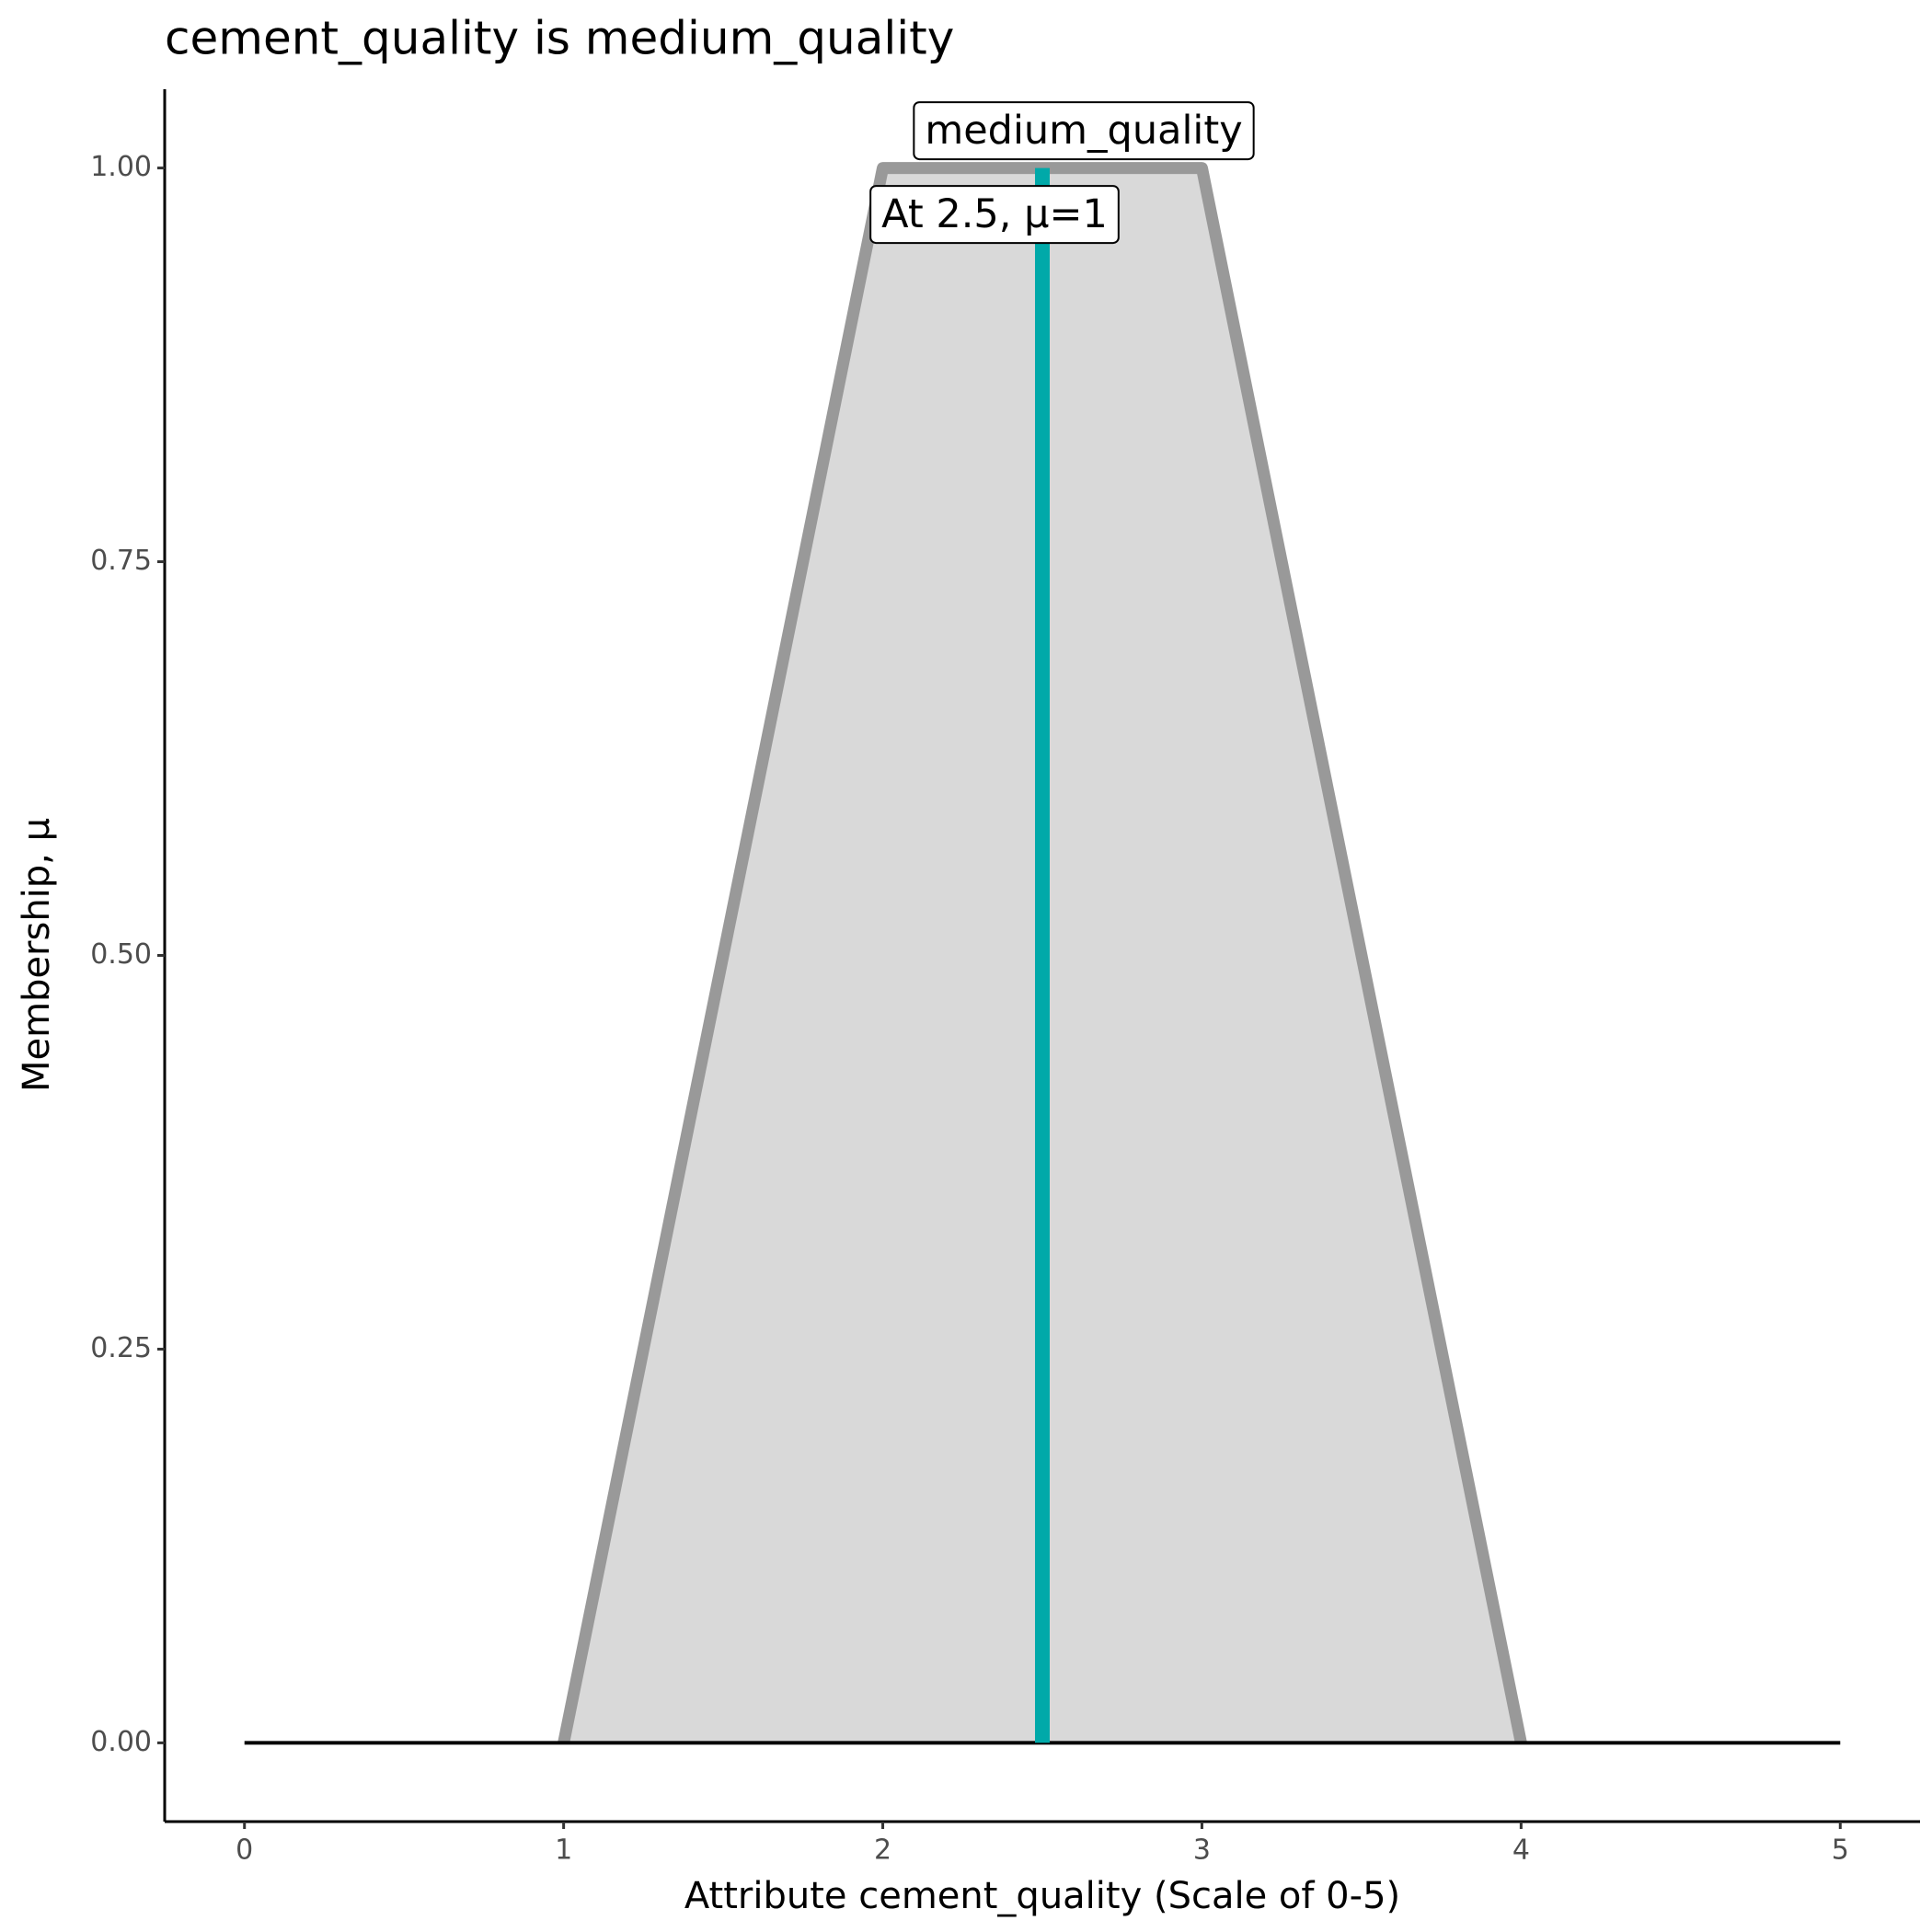 This screenshot has height=1932, width=1932. Describe the element at coordinates (1042, 1896) in the screenshot. I see `x-axis-title: Attribute cement_quality (Scale of 0-5)` at that location.